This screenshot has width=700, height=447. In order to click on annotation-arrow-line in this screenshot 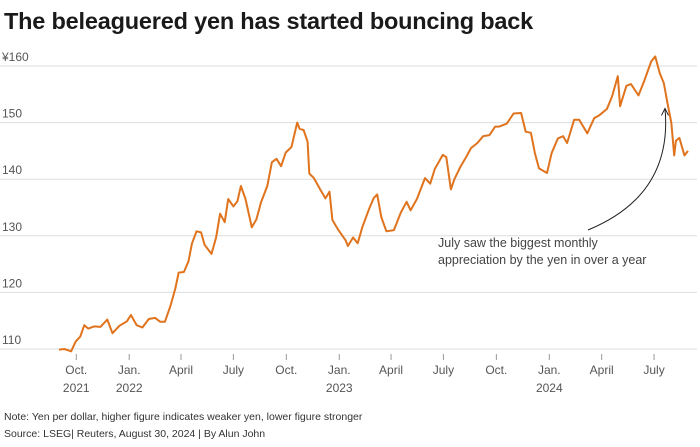, I will do `click(627, 169)`.